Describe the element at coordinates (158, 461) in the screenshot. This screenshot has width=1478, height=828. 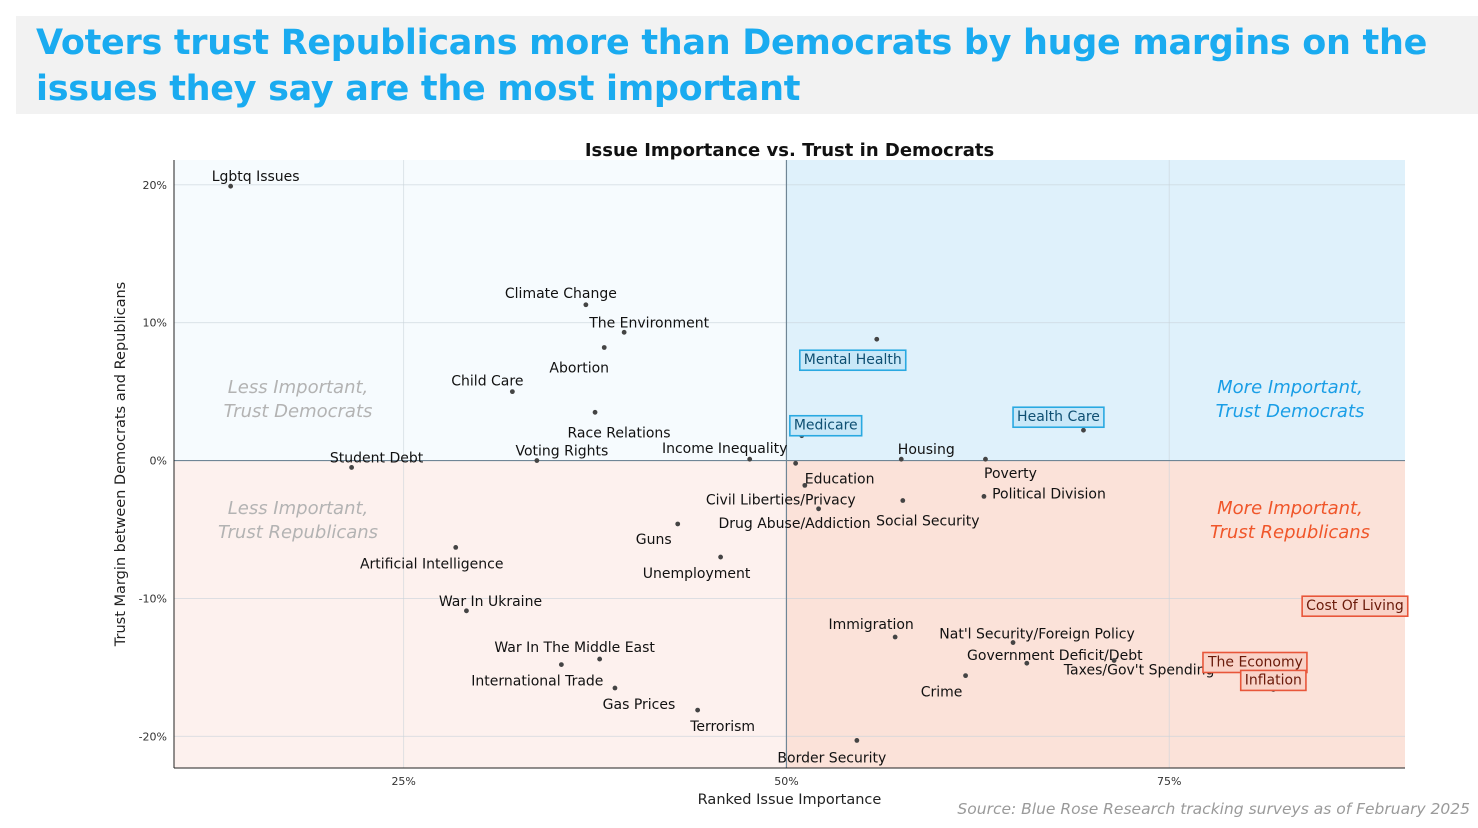
I see `y-tick-label: 0%` at that location.